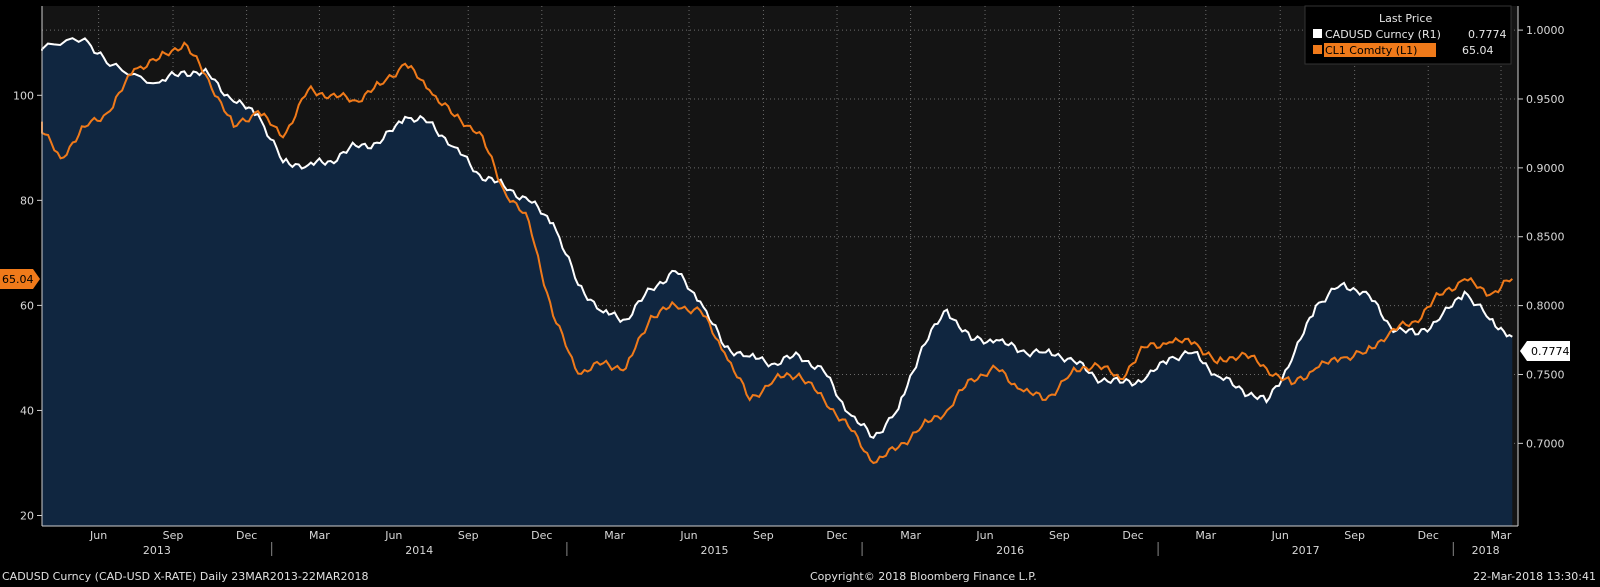  Describe the element at coordinates (419, 550) in the screenshot. I see `year-label: 2014` at that location.